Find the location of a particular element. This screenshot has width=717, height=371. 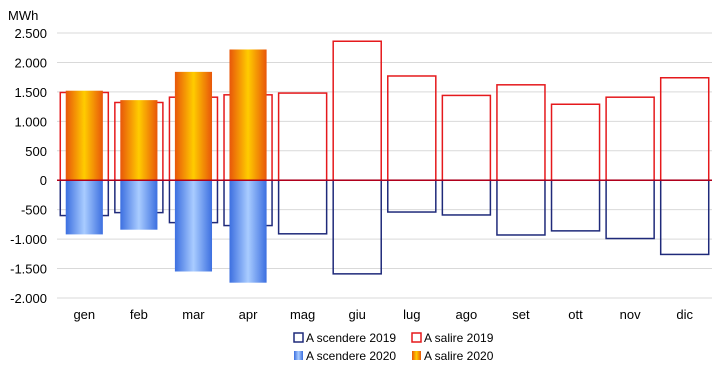

x-tick-label: feb is located at coordinates (139, 314).